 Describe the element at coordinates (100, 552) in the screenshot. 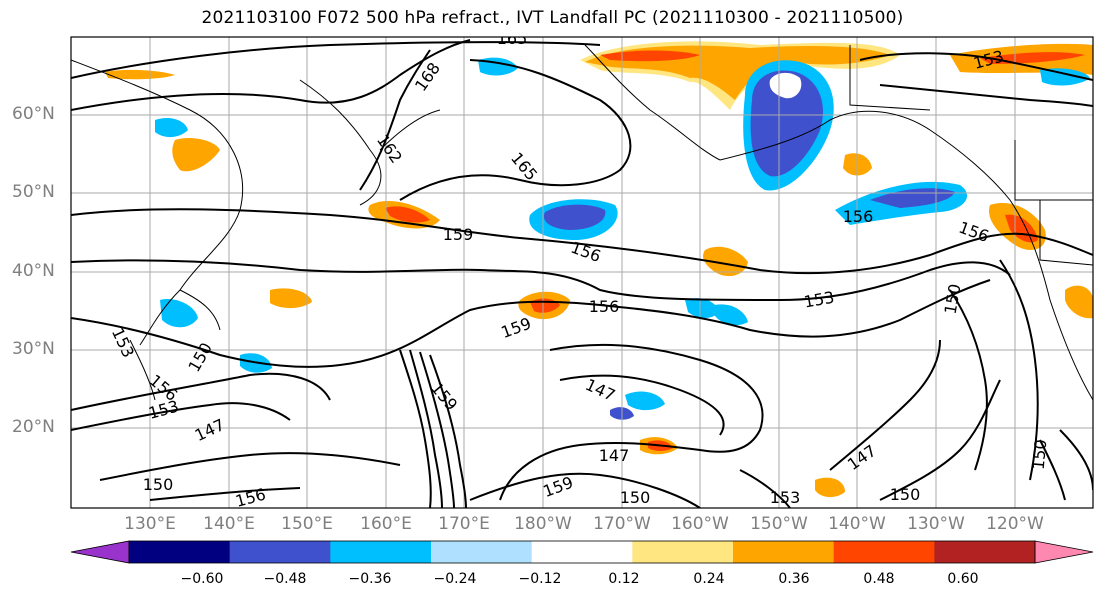

I see `colorbar-extend-low` at that location.